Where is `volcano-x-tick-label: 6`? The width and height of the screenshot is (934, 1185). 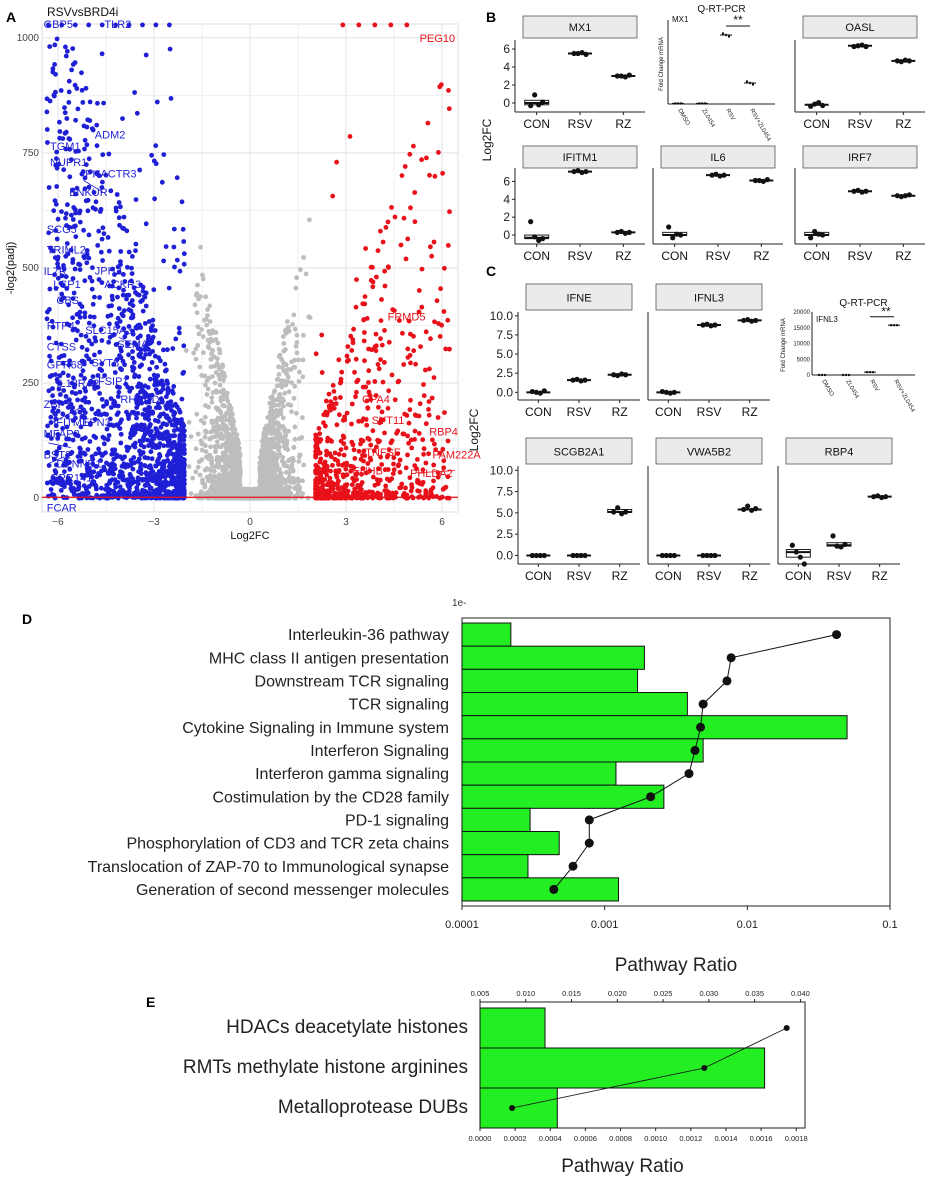 volcano-x-tick-label: 6 is located at coordinates (442, 522).